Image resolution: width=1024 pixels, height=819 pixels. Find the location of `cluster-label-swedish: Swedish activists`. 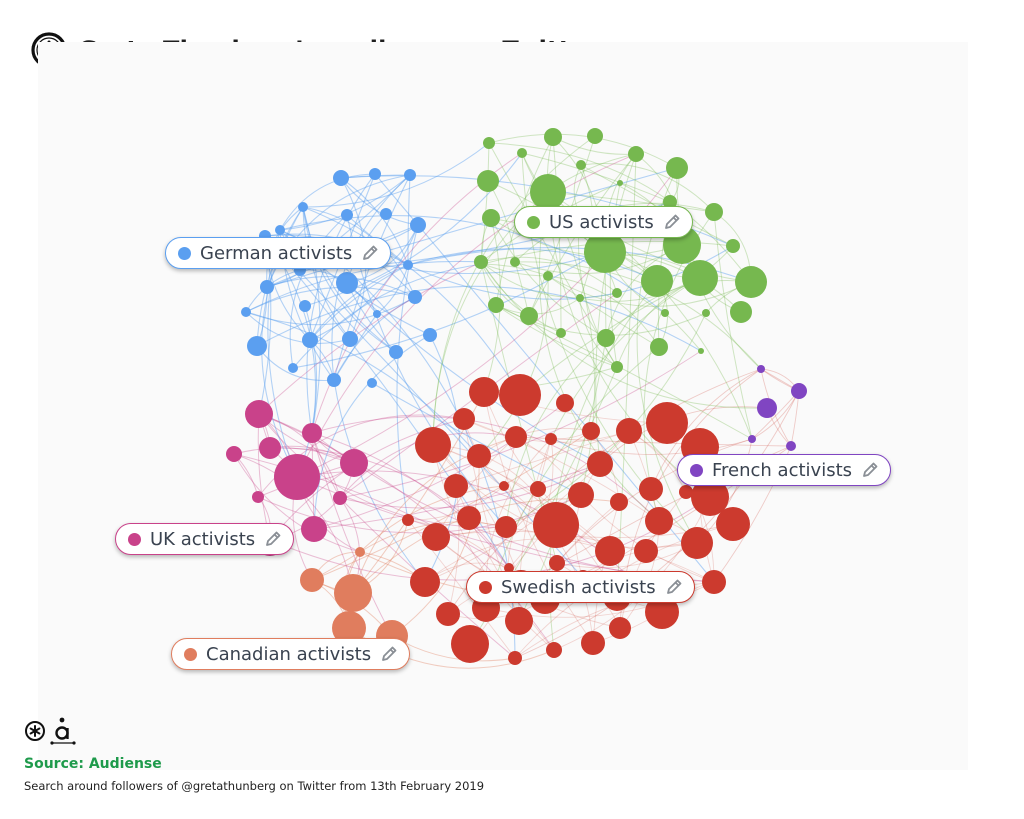

cluster-label-swedish: Swedish activists is located at coordinates (580, 587).